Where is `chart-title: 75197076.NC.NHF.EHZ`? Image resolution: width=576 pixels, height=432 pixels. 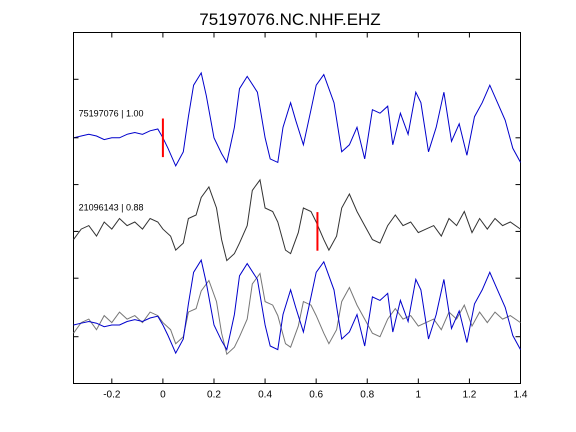 chart-title: 75197076.NC.NHF.EHZ is located at coordinates (289, 19).